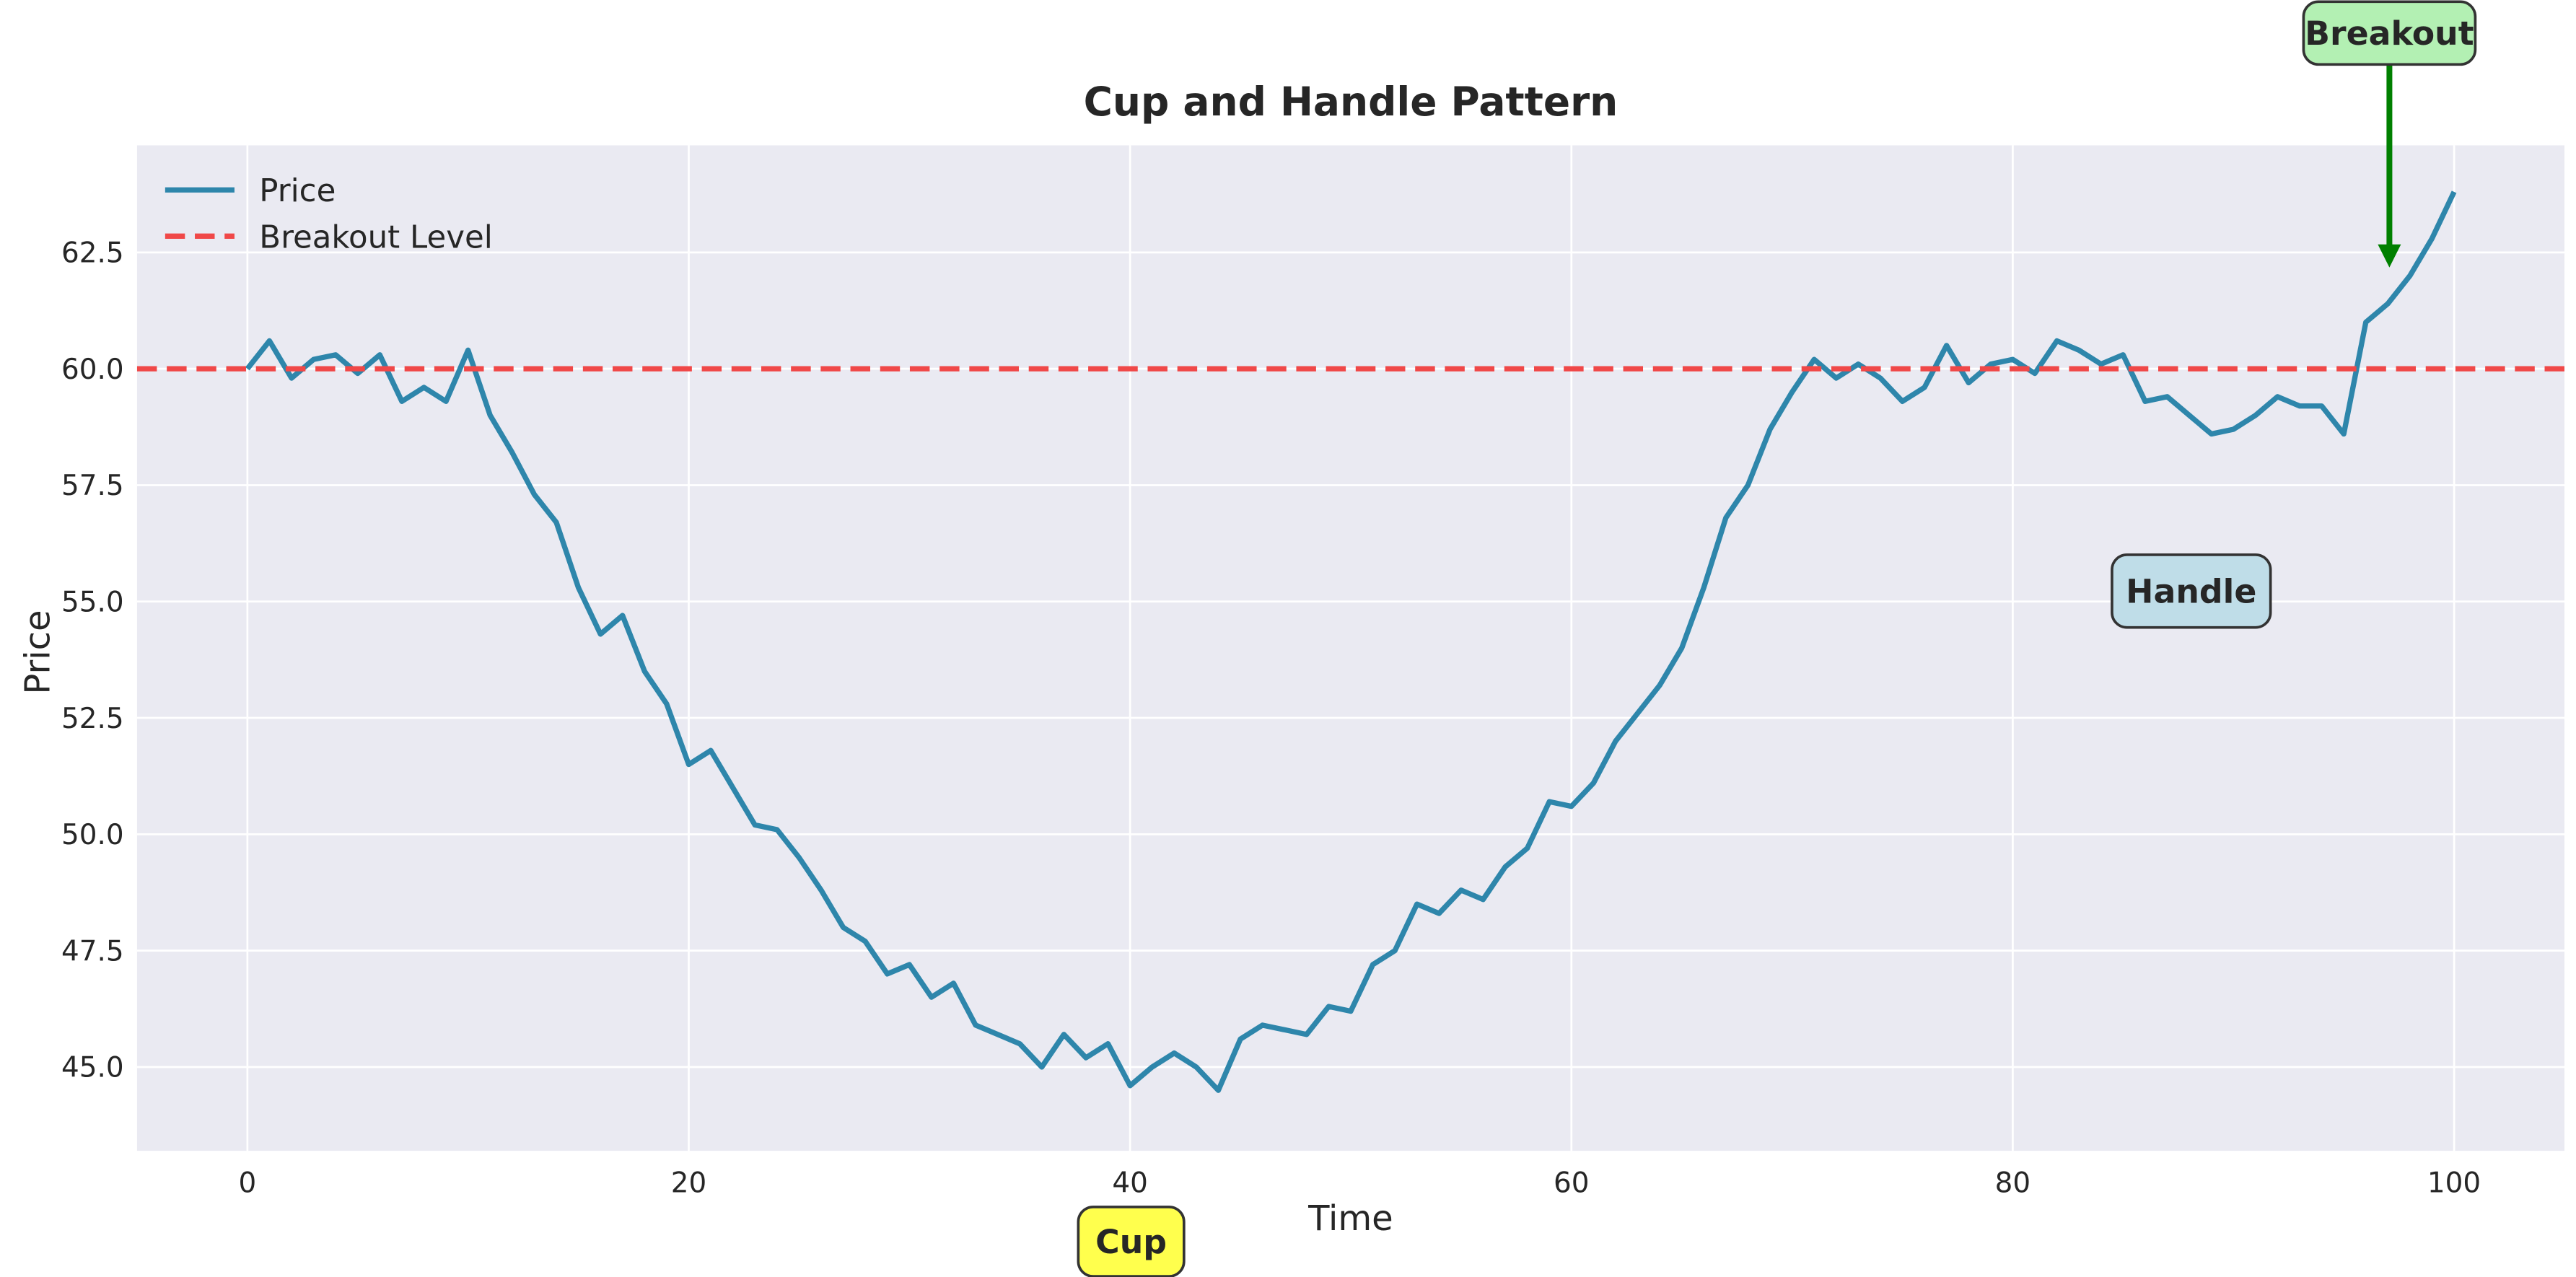  Describe the element at coordinates (1130, 1183) in the screenshot. I see `x-tick-label: 40` at that location.